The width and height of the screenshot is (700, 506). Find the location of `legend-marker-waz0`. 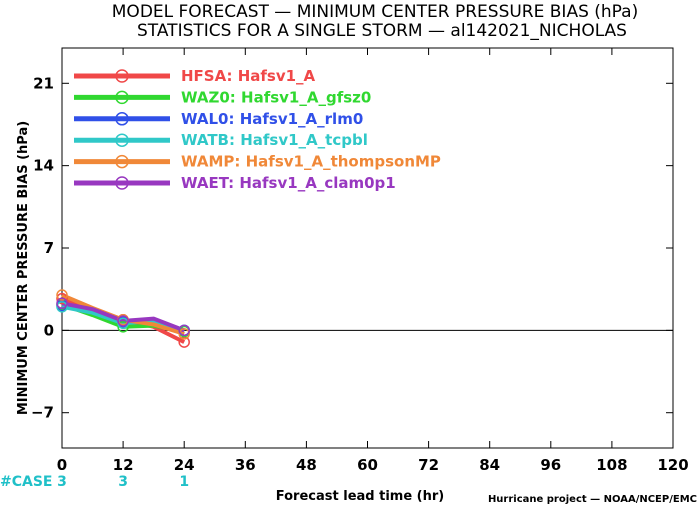

legend-marker-waz0 is located at coordinates (122, 97).